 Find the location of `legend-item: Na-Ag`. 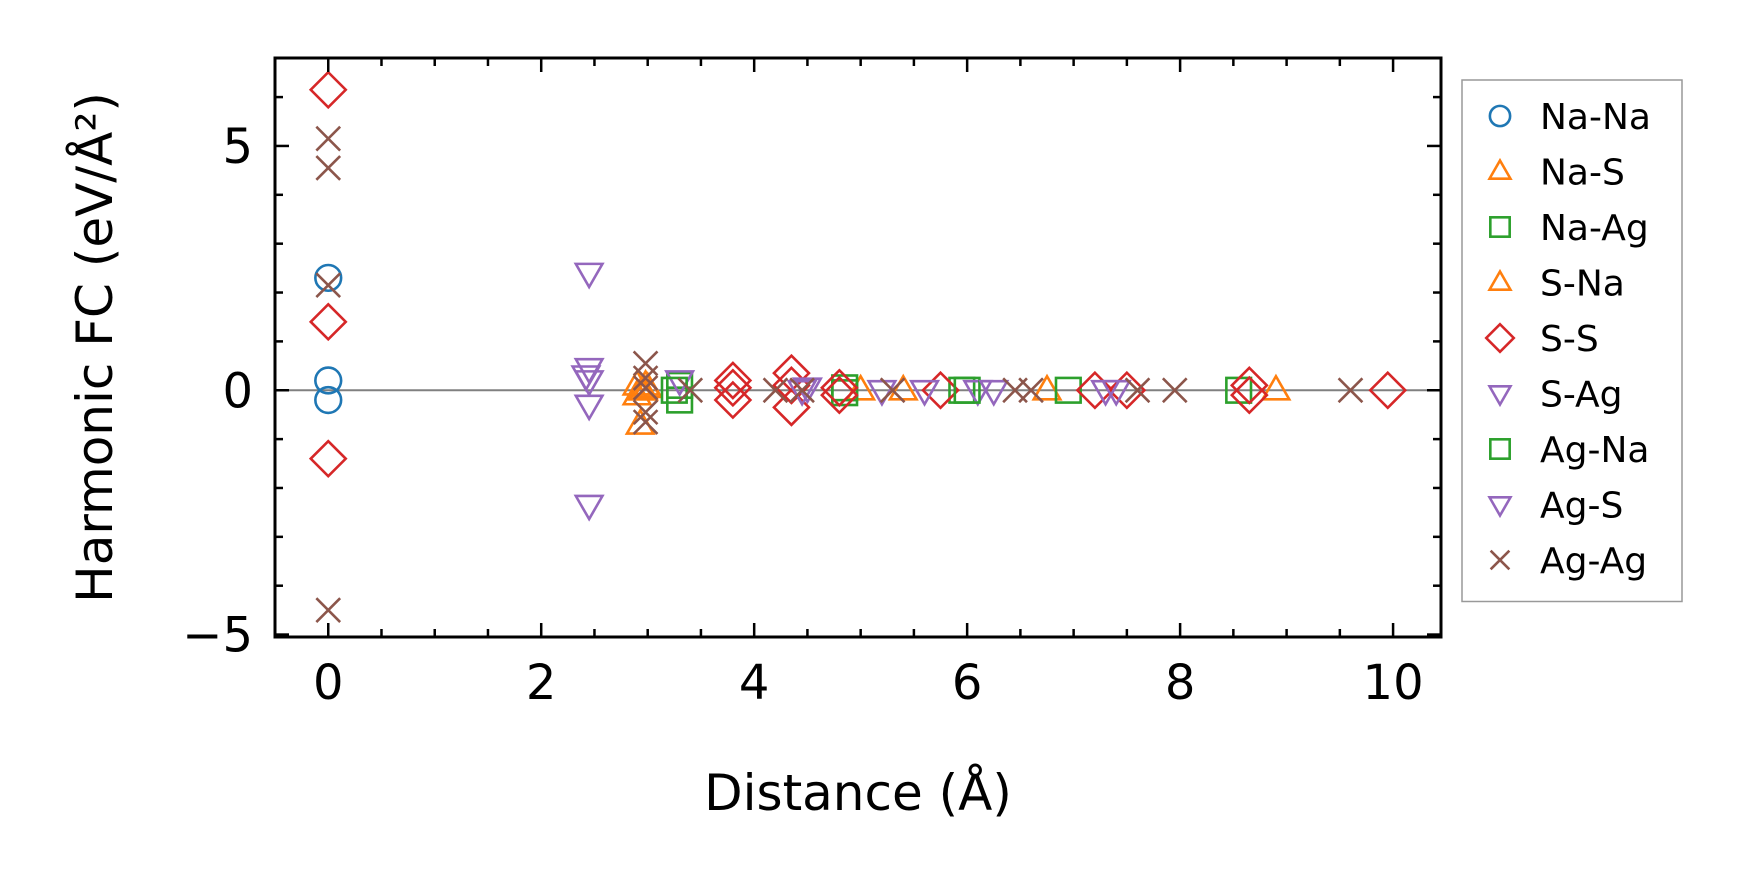

legend-item: Na-Ag is located at coordinates (1569, 228).